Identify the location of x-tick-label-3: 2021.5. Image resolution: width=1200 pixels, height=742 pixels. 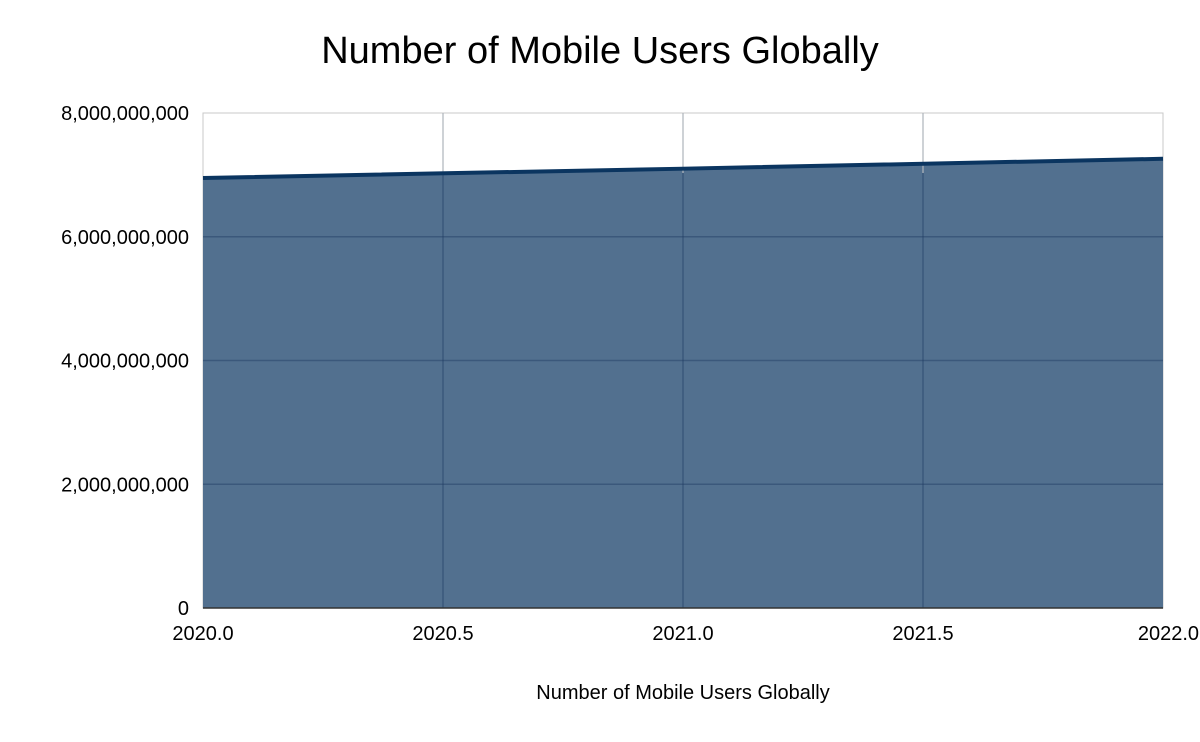
(922, 634).